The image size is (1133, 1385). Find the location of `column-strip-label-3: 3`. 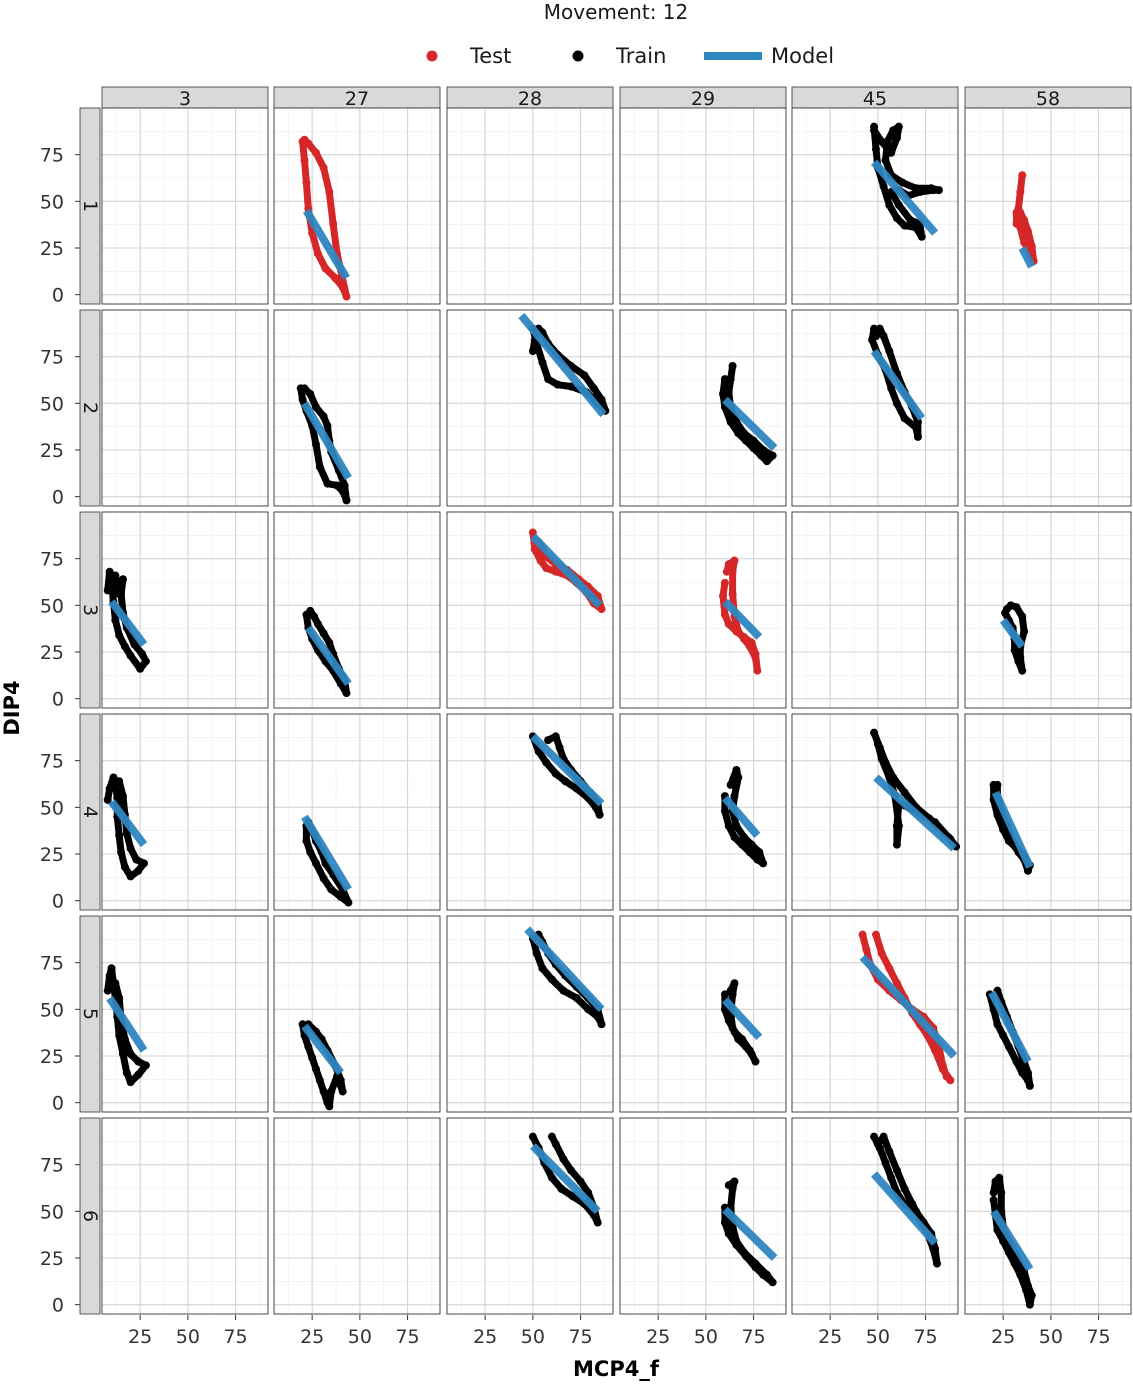

column-strip-label-3: 3 is located at coordinates (185, 99).